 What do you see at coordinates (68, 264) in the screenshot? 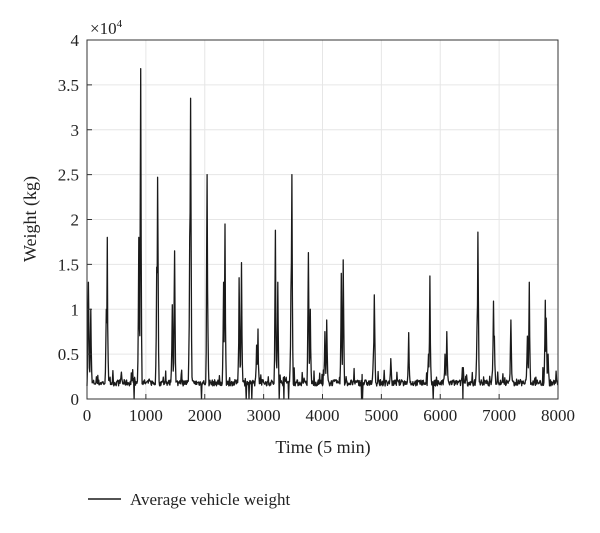
I see `y-tick-label: 1.5` at bounding box center [68, 264].